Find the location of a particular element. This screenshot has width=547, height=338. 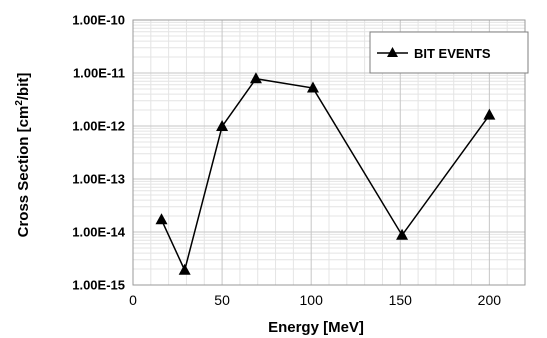

x-tick-label: 50 is located at coordinates (222, 300).